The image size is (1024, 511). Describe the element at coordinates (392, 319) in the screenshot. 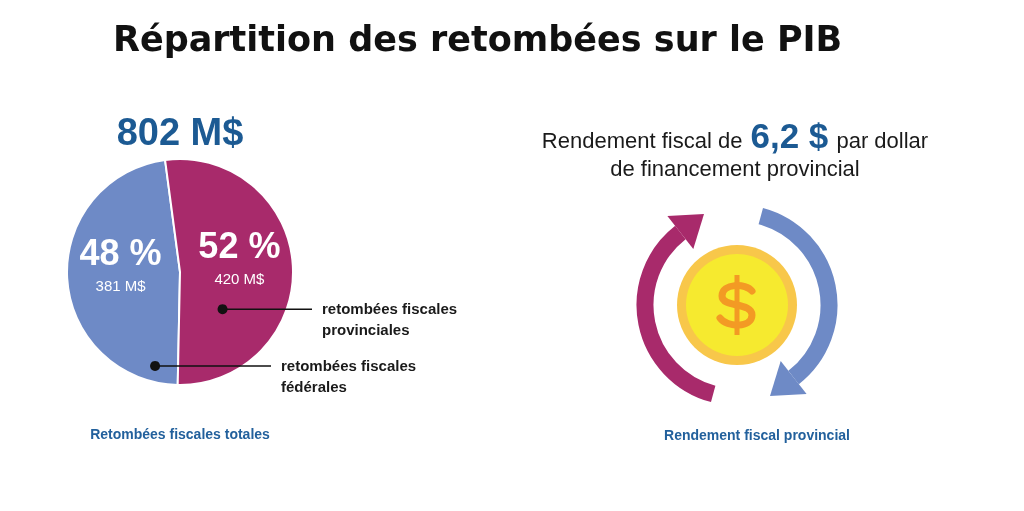

I see `slice-label: retombées fiscales provinciales` at that location.